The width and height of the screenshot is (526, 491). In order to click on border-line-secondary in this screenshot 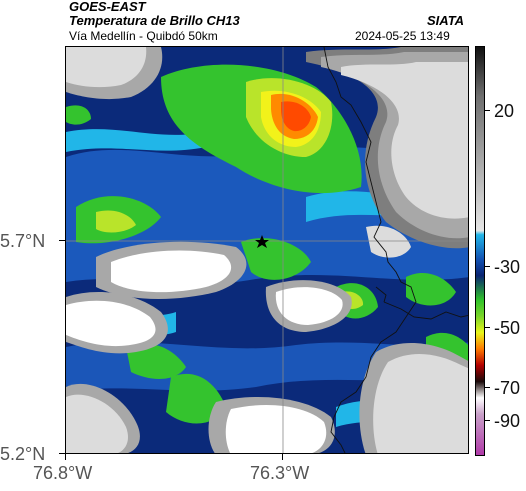, I will do `click(425, 310)`.